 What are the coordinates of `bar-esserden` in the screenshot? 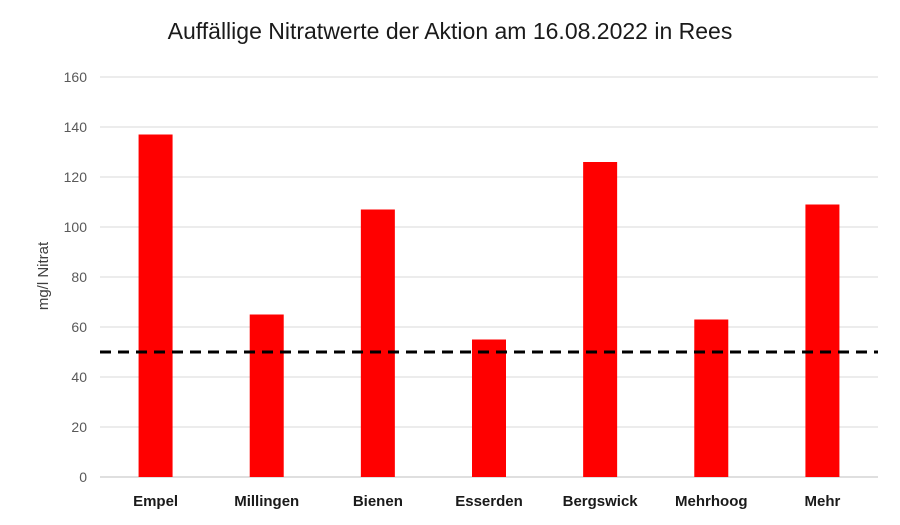 It's located at (489, 408).